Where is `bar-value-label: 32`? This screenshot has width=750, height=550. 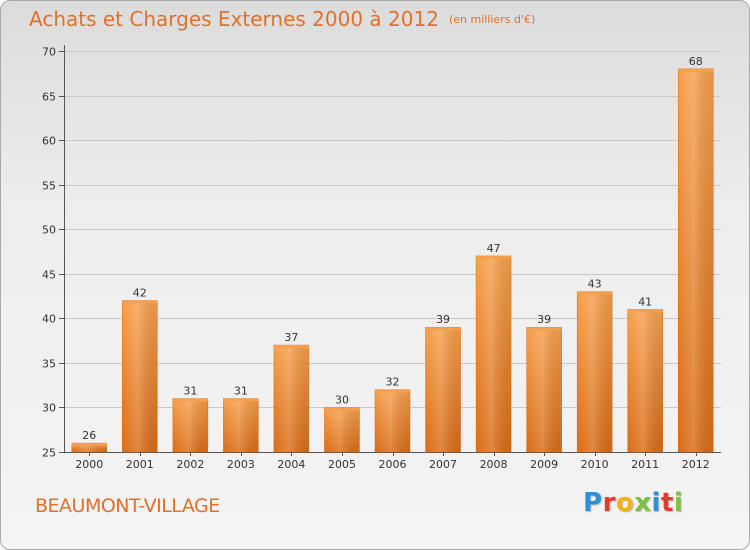 bar-value-label: 32 is located at coordinates (393, 382).